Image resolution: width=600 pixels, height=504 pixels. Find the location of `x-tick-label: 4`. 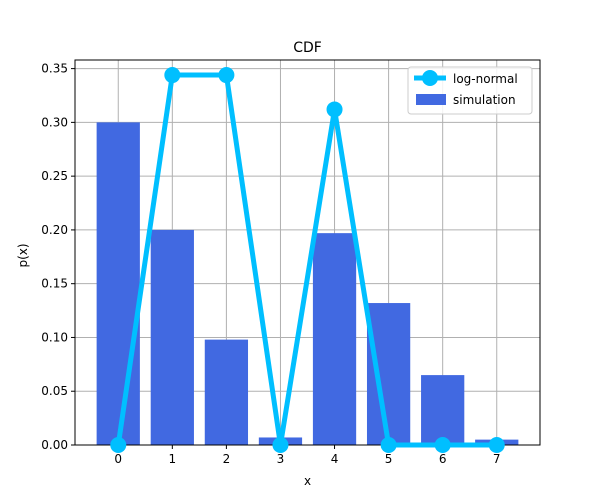

x-tick-label: 4 is located at coordinates (335, 459).